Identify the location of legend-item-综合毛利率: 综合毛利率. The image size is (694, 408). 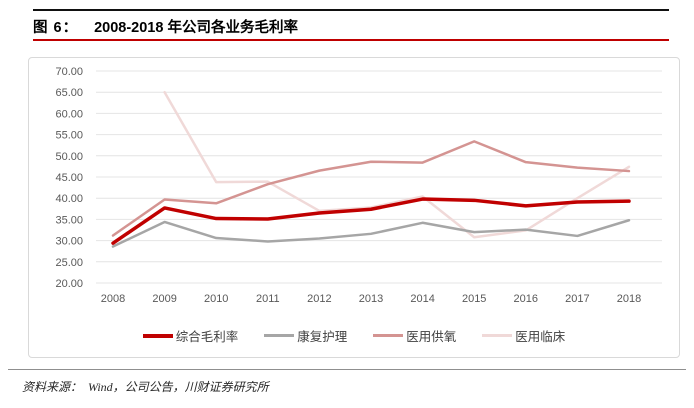
(190, 335).